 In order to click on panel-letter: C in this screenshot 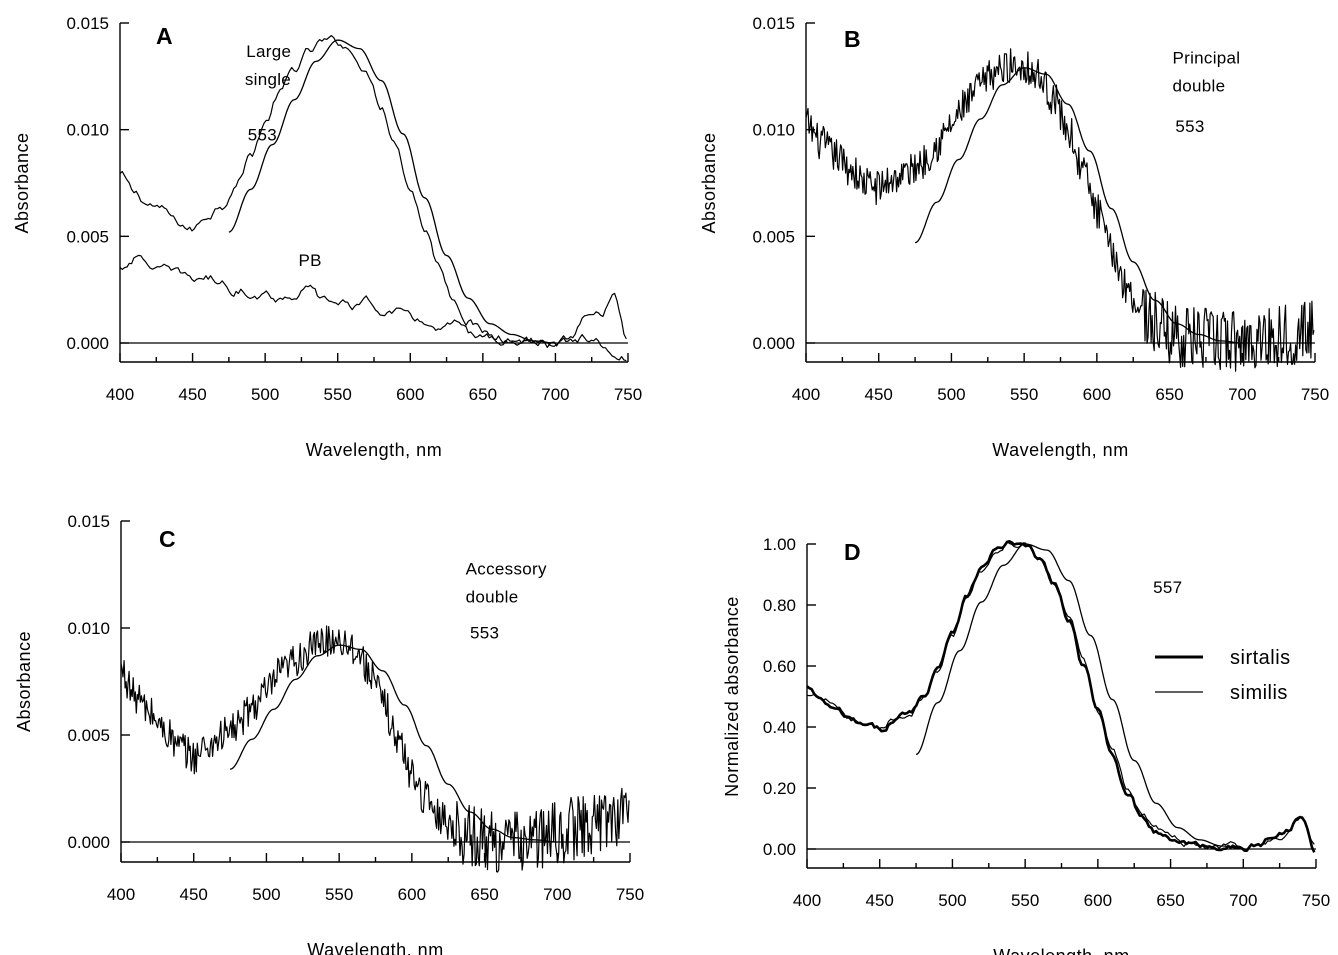, I will do `click(167, 539)`.